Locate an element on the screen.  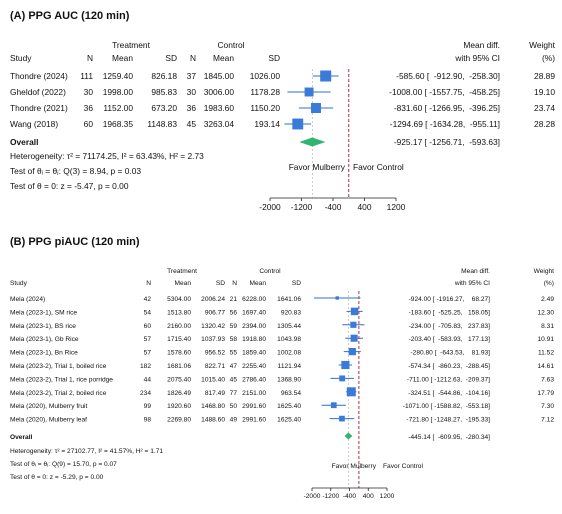
panel-a-favor-left-label: Favor Mulberry is located at coordinates (317, 167).